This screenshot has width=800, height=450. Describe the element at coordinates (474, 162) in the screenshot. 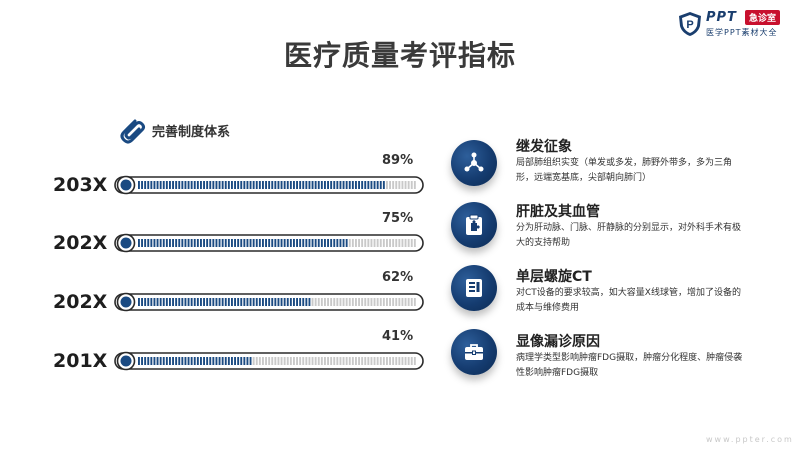

I see `molecule-icon` at that location.